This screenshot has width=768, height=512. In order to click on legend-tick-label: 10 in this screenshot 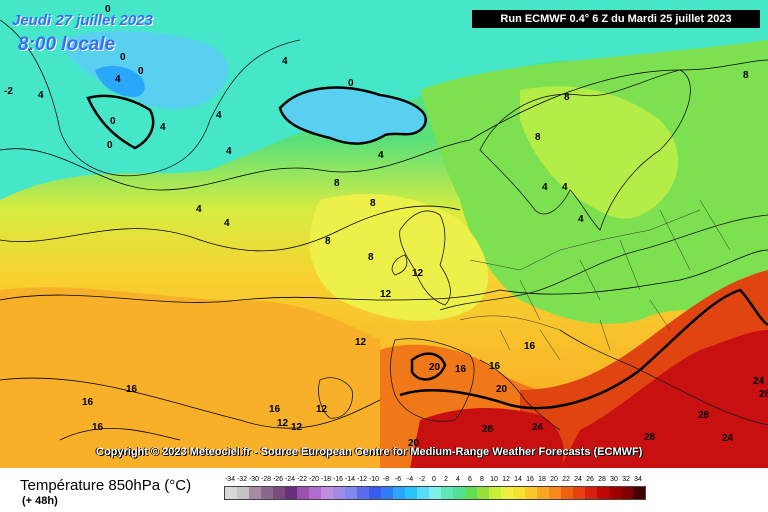, I will do `click(494, 479)`.